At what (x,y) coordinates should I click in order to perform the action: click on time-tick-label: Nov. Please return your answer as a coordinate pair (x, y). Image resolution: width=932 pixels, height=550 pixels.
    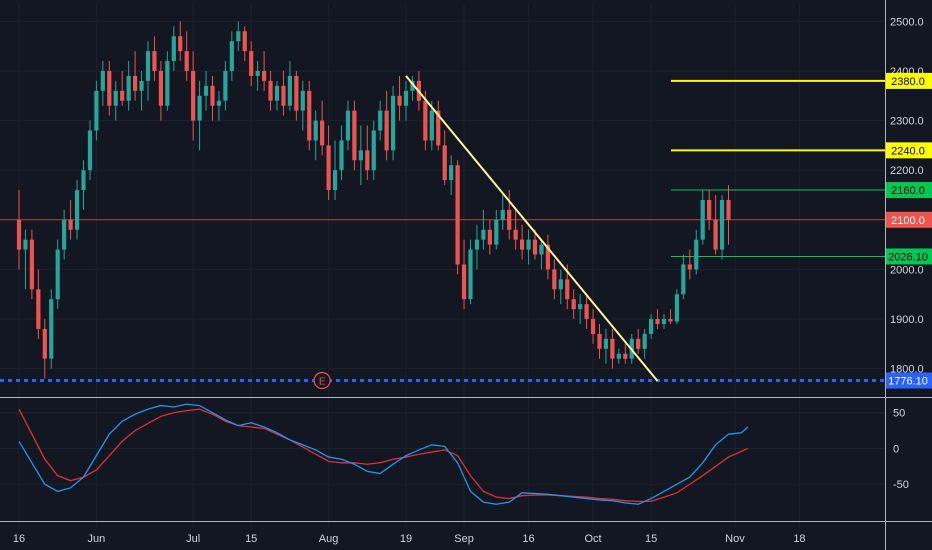
    Looking at the image, I should click on (735, 539).